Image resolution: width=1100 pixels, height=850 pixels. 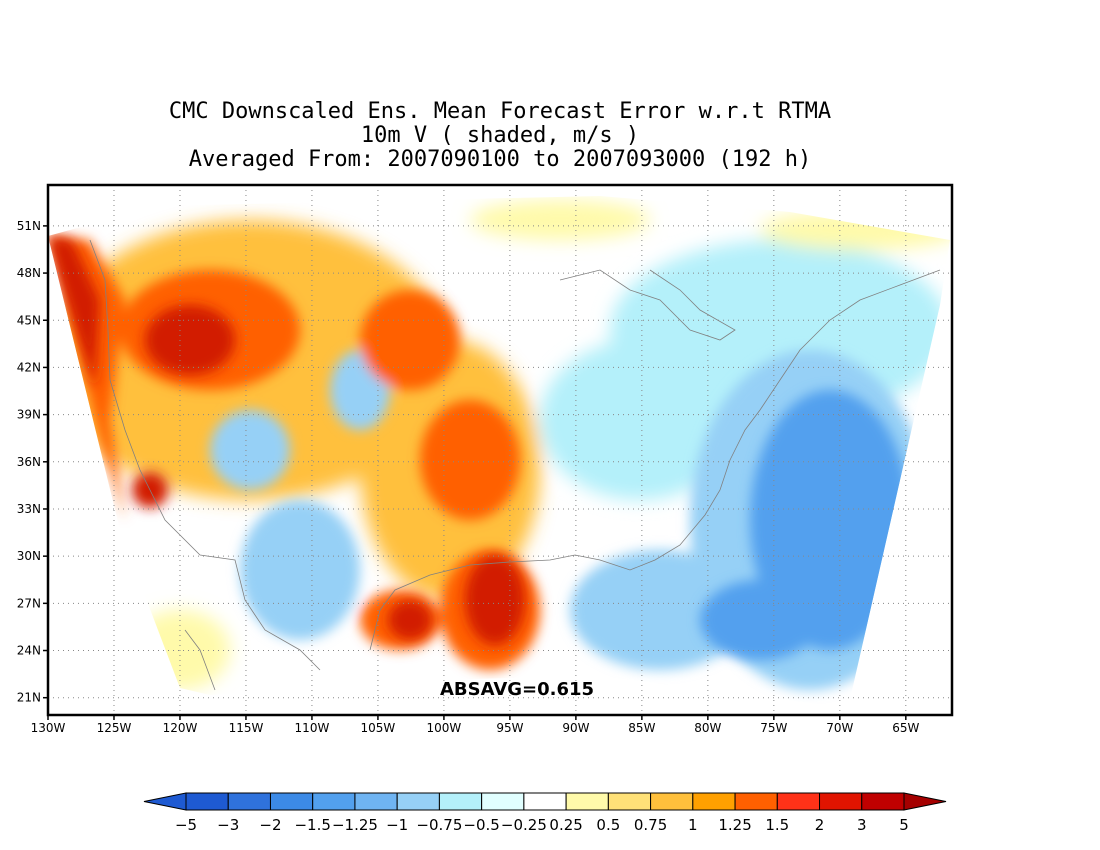 I want to click on region-mexico-neg, so click(x=300, y=570).